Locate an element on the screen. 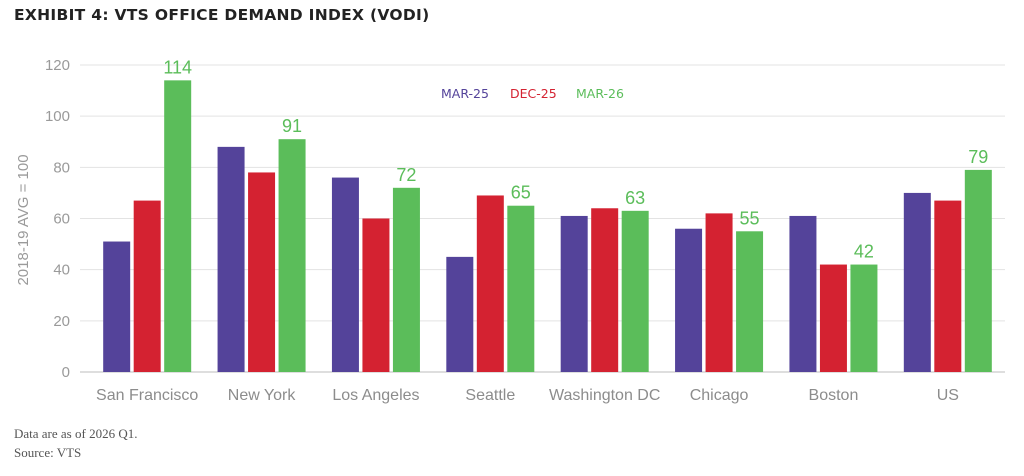  x-tick-label: Chicago is located at coordinates (719, 395).